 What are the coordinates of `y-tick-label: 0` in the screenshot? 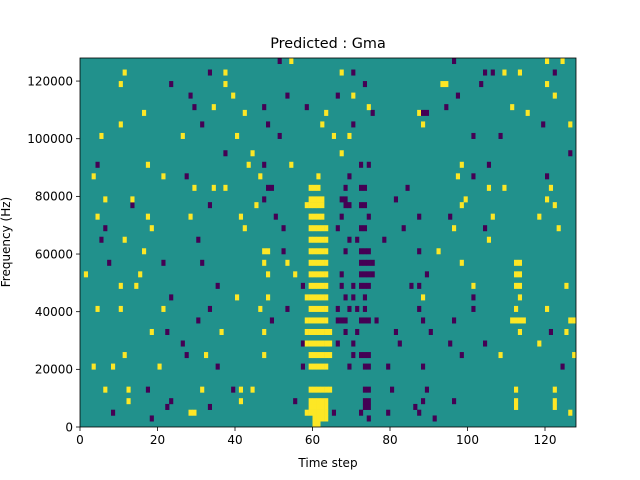 It's located at (69, 427).